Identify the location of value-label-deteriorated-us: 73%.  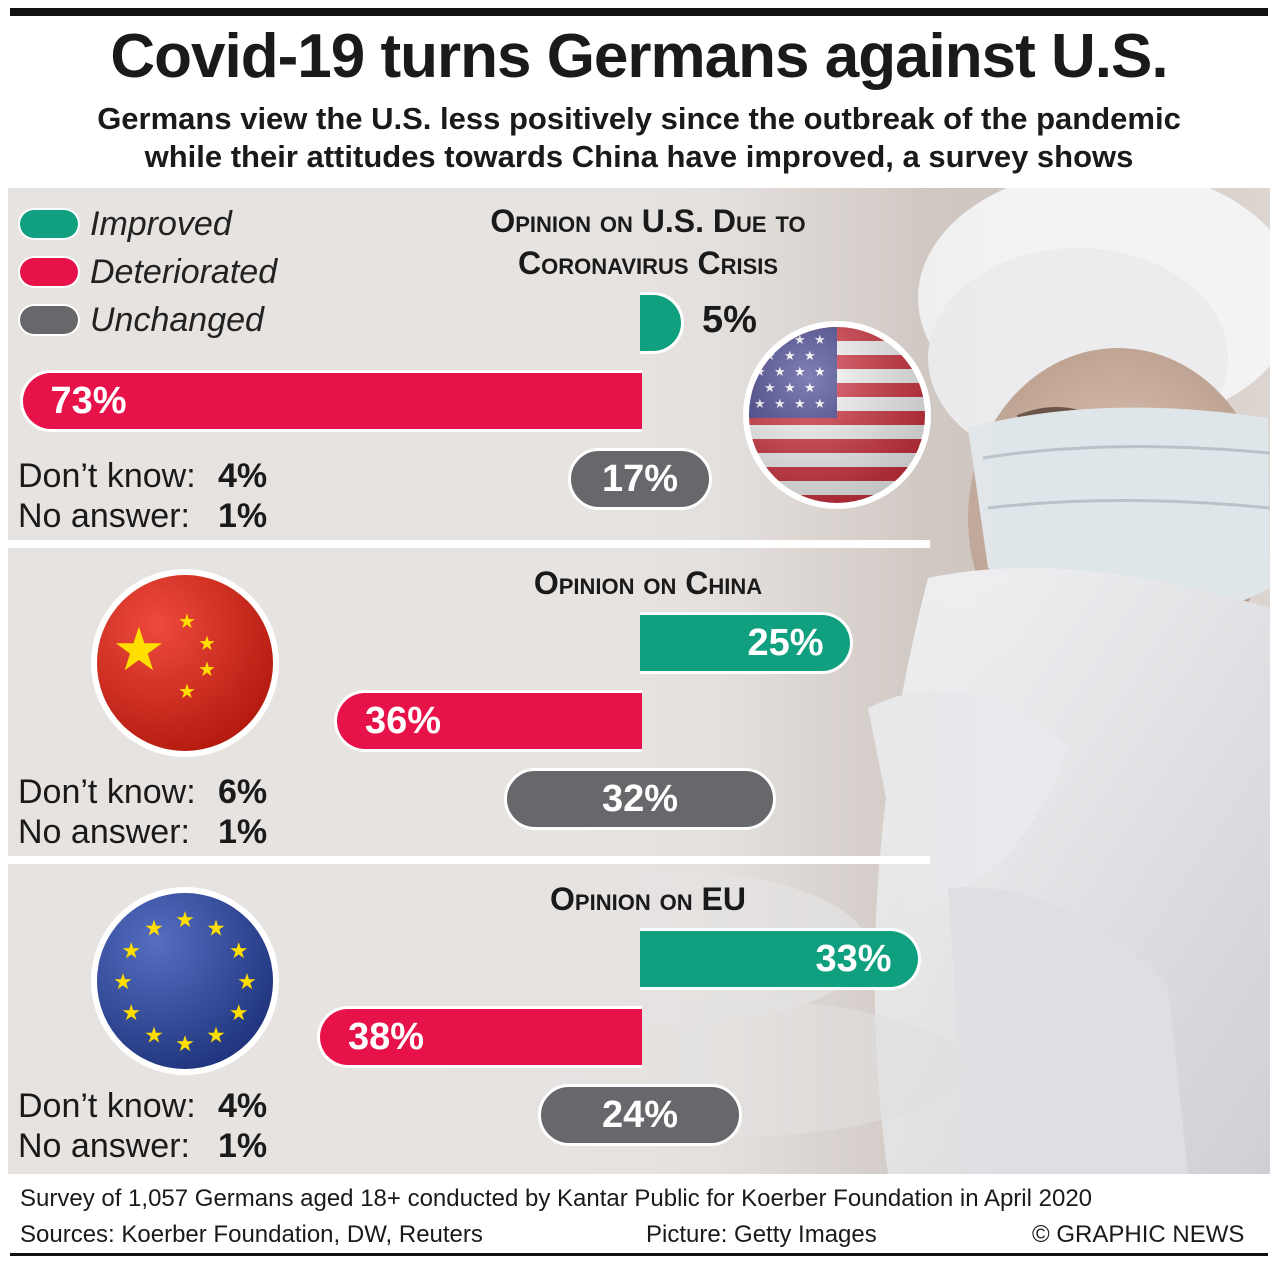
(88, 401).